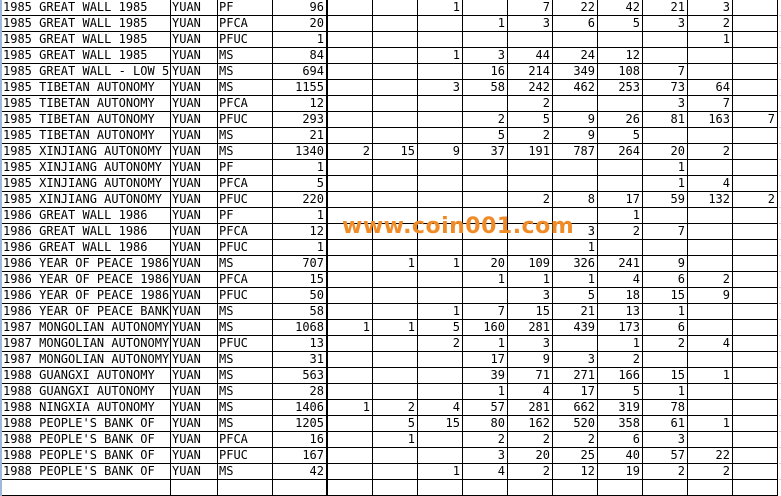  I want to click on cell-count: 253, so click(620, 88).